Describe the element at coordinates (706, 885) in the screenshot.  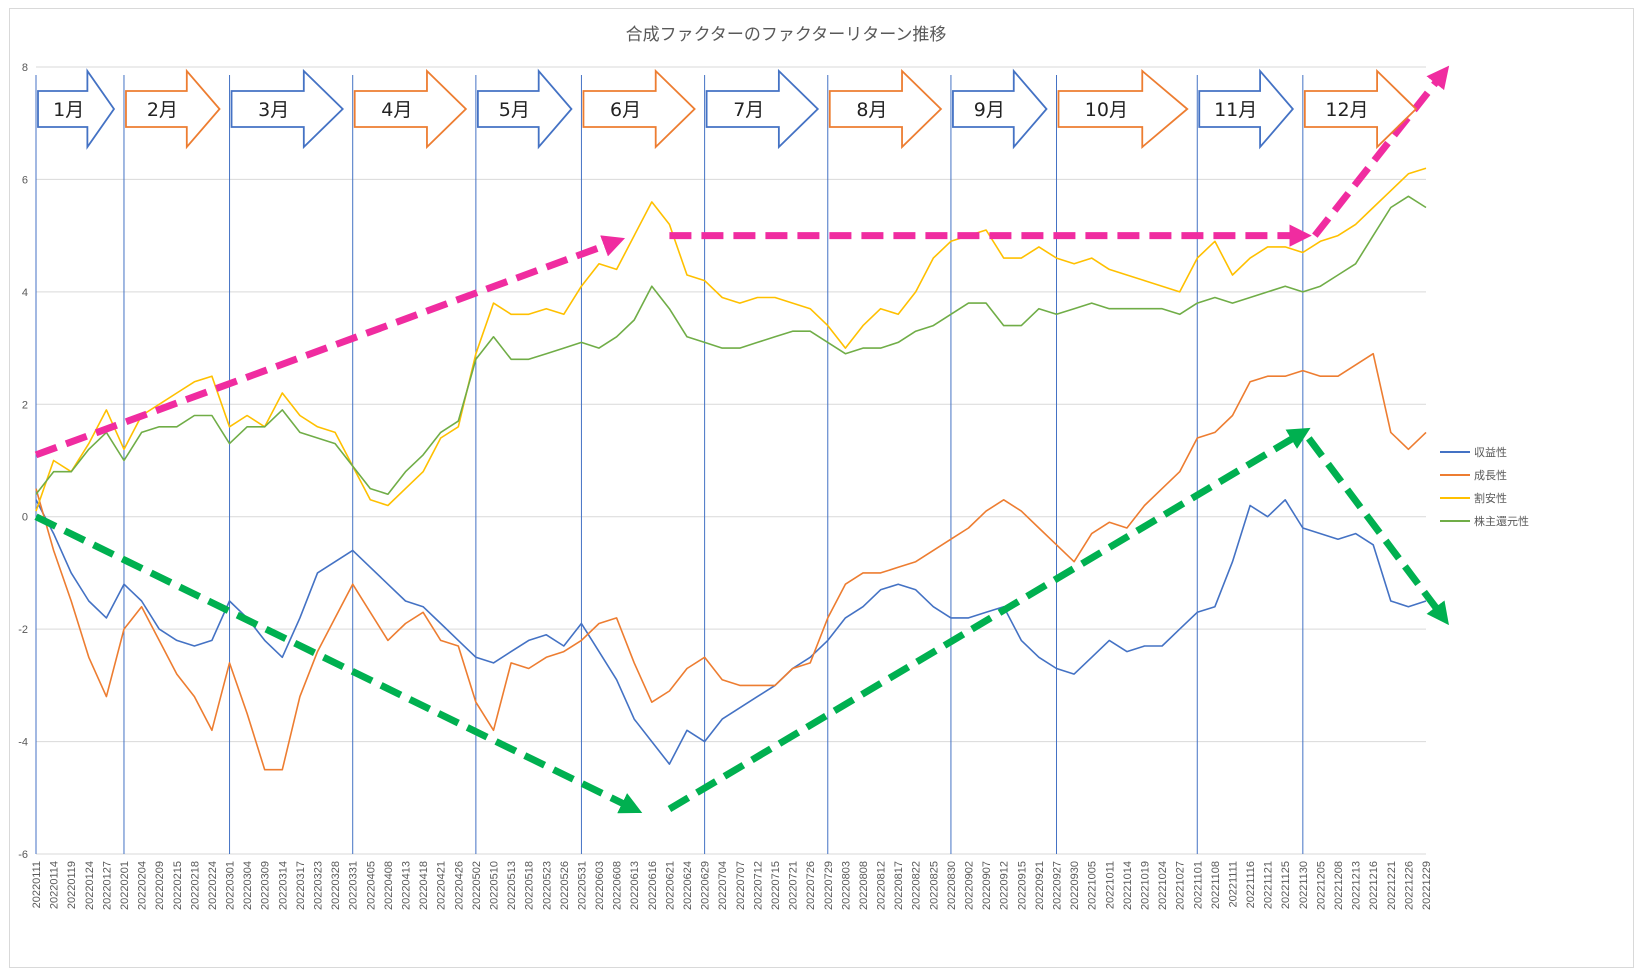
I see `x-tick-label: 20220629` at that location.